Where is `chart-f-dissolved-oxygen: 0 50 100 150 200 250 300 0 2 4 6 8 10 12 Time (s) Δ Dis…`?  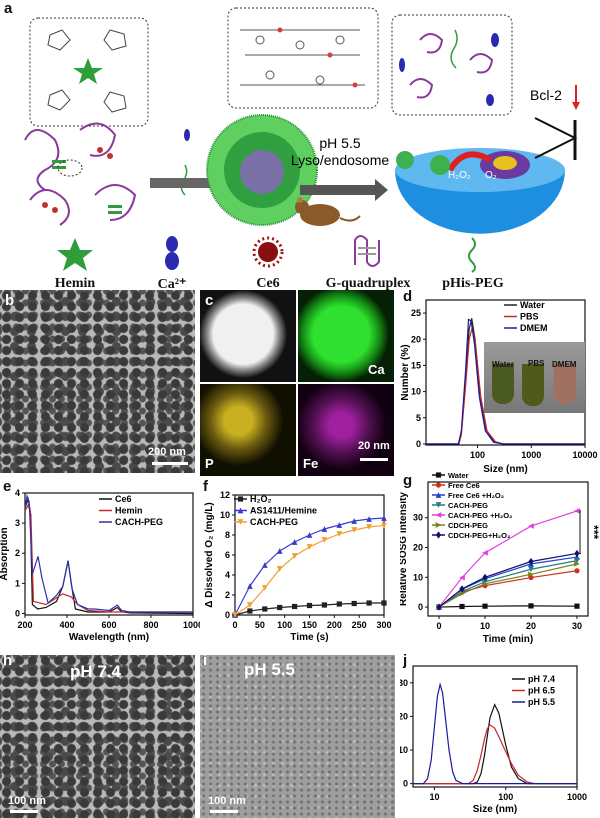
chart-f-dissolved-oxygen: 0 50 100 150 200 250 300 0 2 4 6 8 10 12 Time (s) Δ Dis… is located at coordinates (298, 566).